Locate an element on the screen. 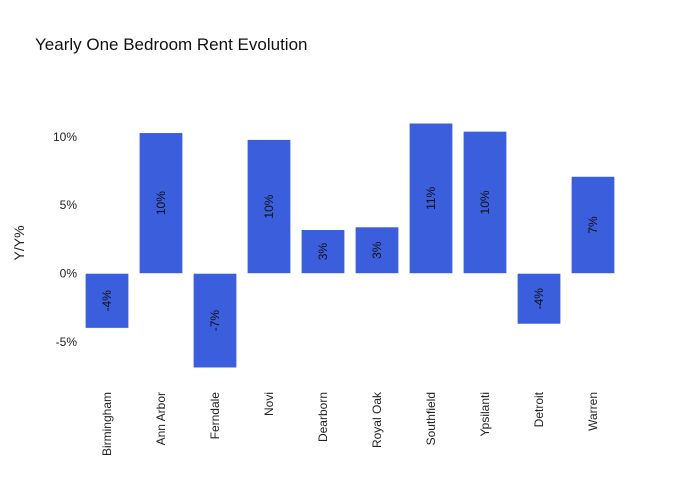 This screenshot has height=500, width=700. y-axis-title: Y/Y% is located at coordinates (19, 242).